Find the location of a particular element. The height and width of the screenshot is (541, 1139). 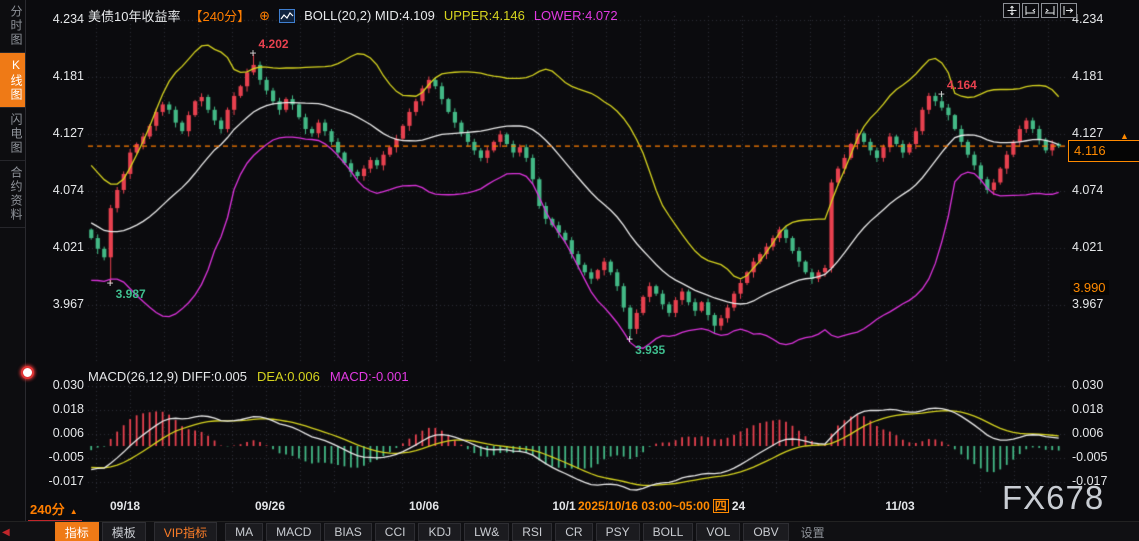

crosshair-date-tooltip: 2025/10/16 03:00~05:00 四 24 is located at coordinates (661, 506).